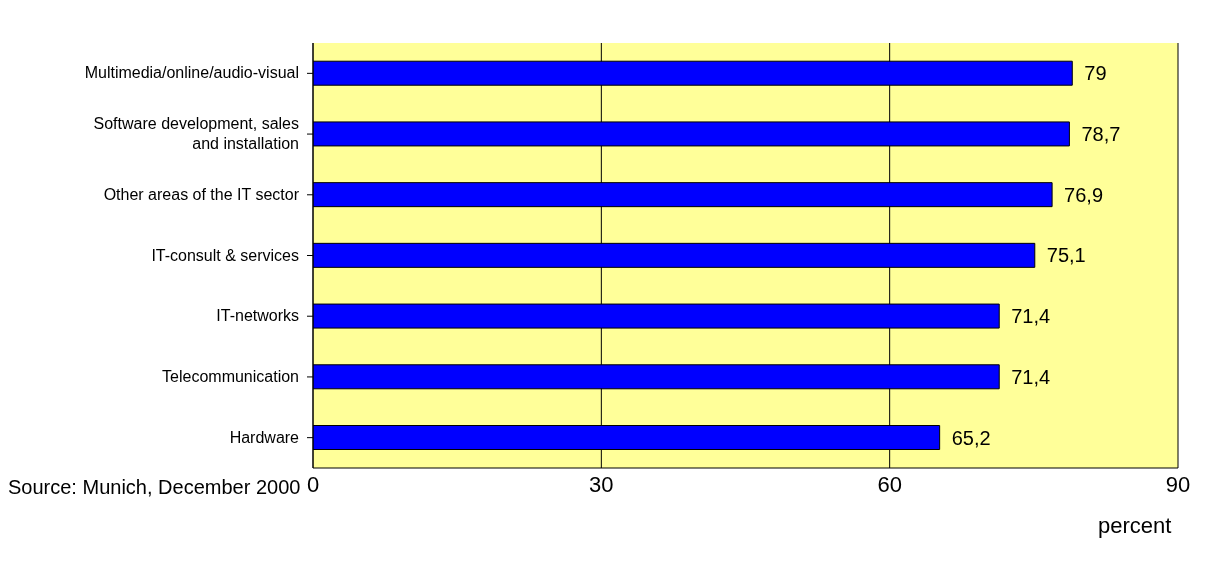 The image size is (1209, 563). What do you see at coordinates (154, 487) in the screenshot?
I see `source-note: Source: Munich, December 2000` at bounding box center [154, 487].